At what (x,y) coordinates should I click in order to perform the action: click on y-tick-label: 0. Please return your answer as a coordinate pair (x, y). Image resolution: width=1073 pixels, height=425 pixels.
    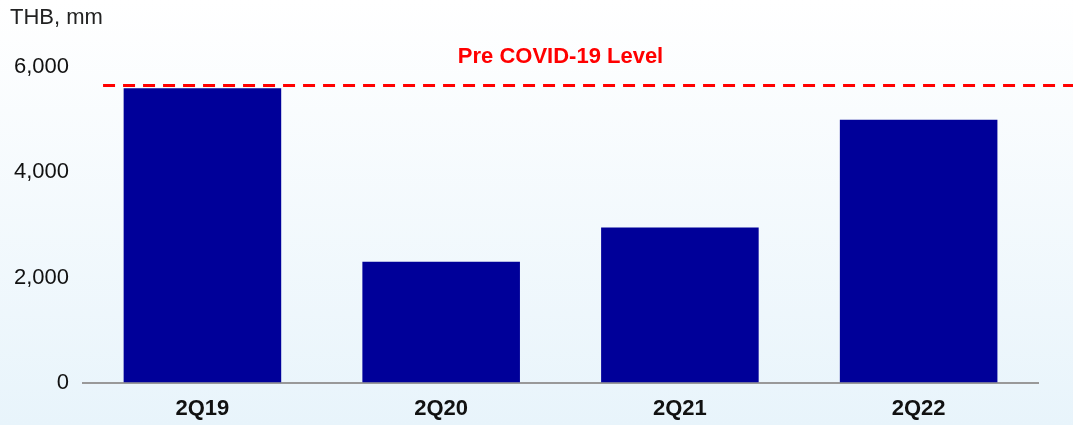
    Looking at the image, I should click on (63, 381).